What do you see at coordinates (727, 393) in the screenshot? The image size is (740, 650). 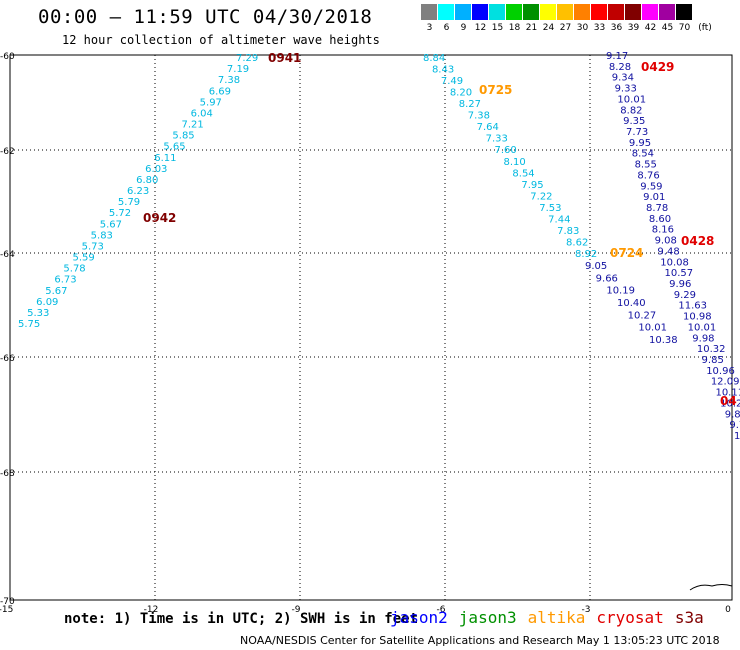 I see `wave-height-value: 10.11` at bounding box center [727, 393].